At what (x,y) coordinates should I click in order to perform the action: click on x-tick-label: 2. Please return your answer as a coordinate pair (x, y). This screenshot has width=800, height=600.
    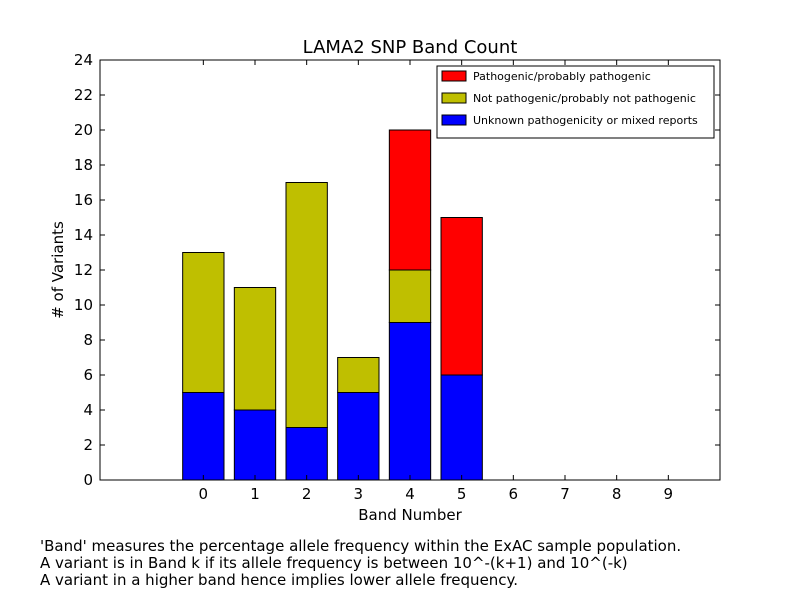
    Looking at the image, I should click on (307, 494).